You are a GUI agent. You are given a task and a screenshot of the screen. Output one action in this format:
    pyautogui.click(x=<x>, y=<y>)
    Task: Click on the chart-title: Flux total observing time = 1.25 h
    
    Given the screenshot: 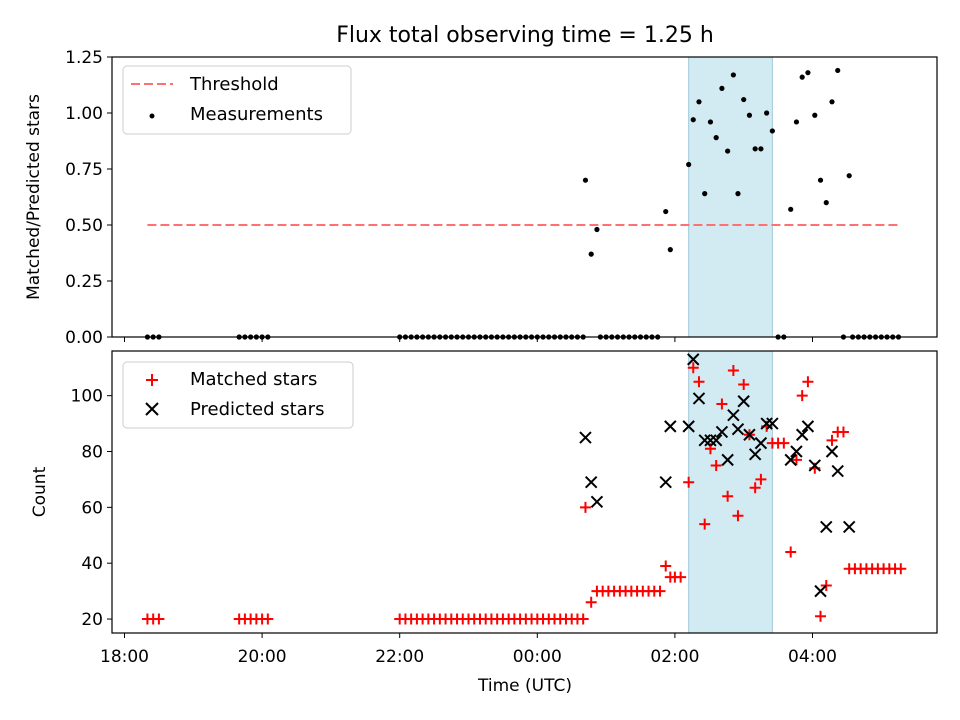 What is the action you would take?
    pyautogui.click(x=525, y=35)
    